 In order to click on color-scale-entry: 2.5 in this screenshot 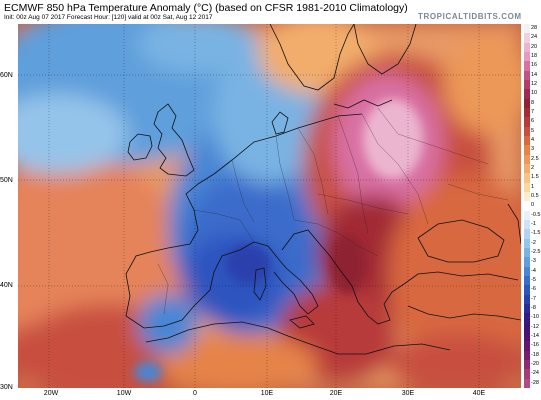, I will do `click(532, 159)`.